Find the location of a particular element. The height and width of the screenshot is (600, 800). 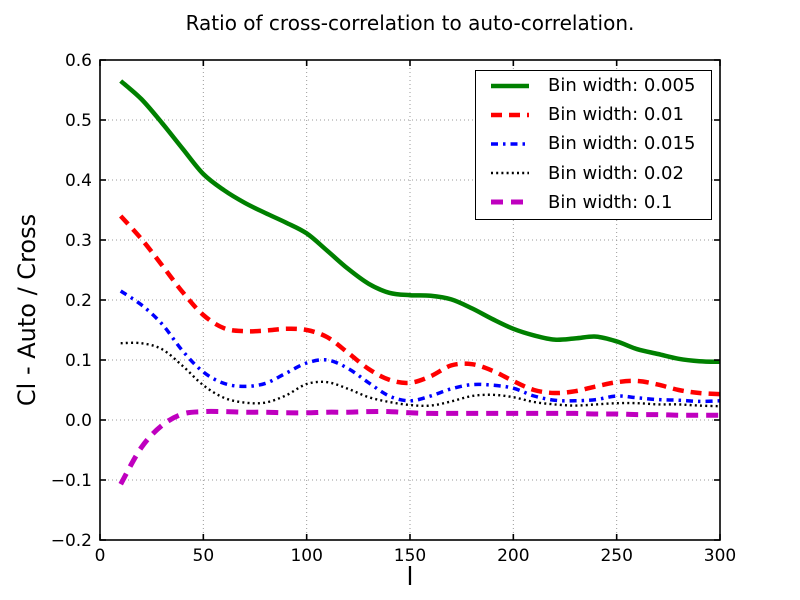

x-tick-label: 50 is located at coordinates (204, 556).